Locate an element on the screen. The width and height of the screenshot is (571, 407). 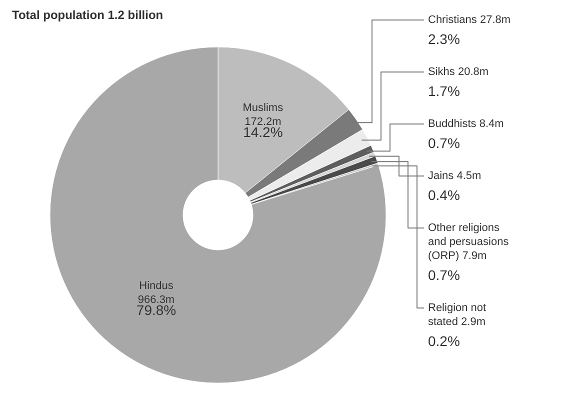
data-label: 0.2% is located at coordinates (444, 341).